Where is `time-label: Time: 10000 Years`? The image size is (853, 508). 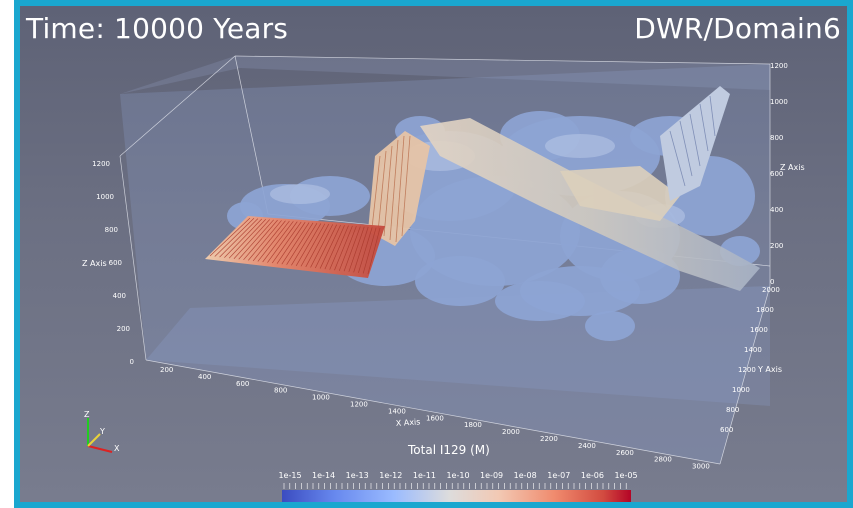 time-label: Time: 10000 Years is located at coordinates (157, 28).